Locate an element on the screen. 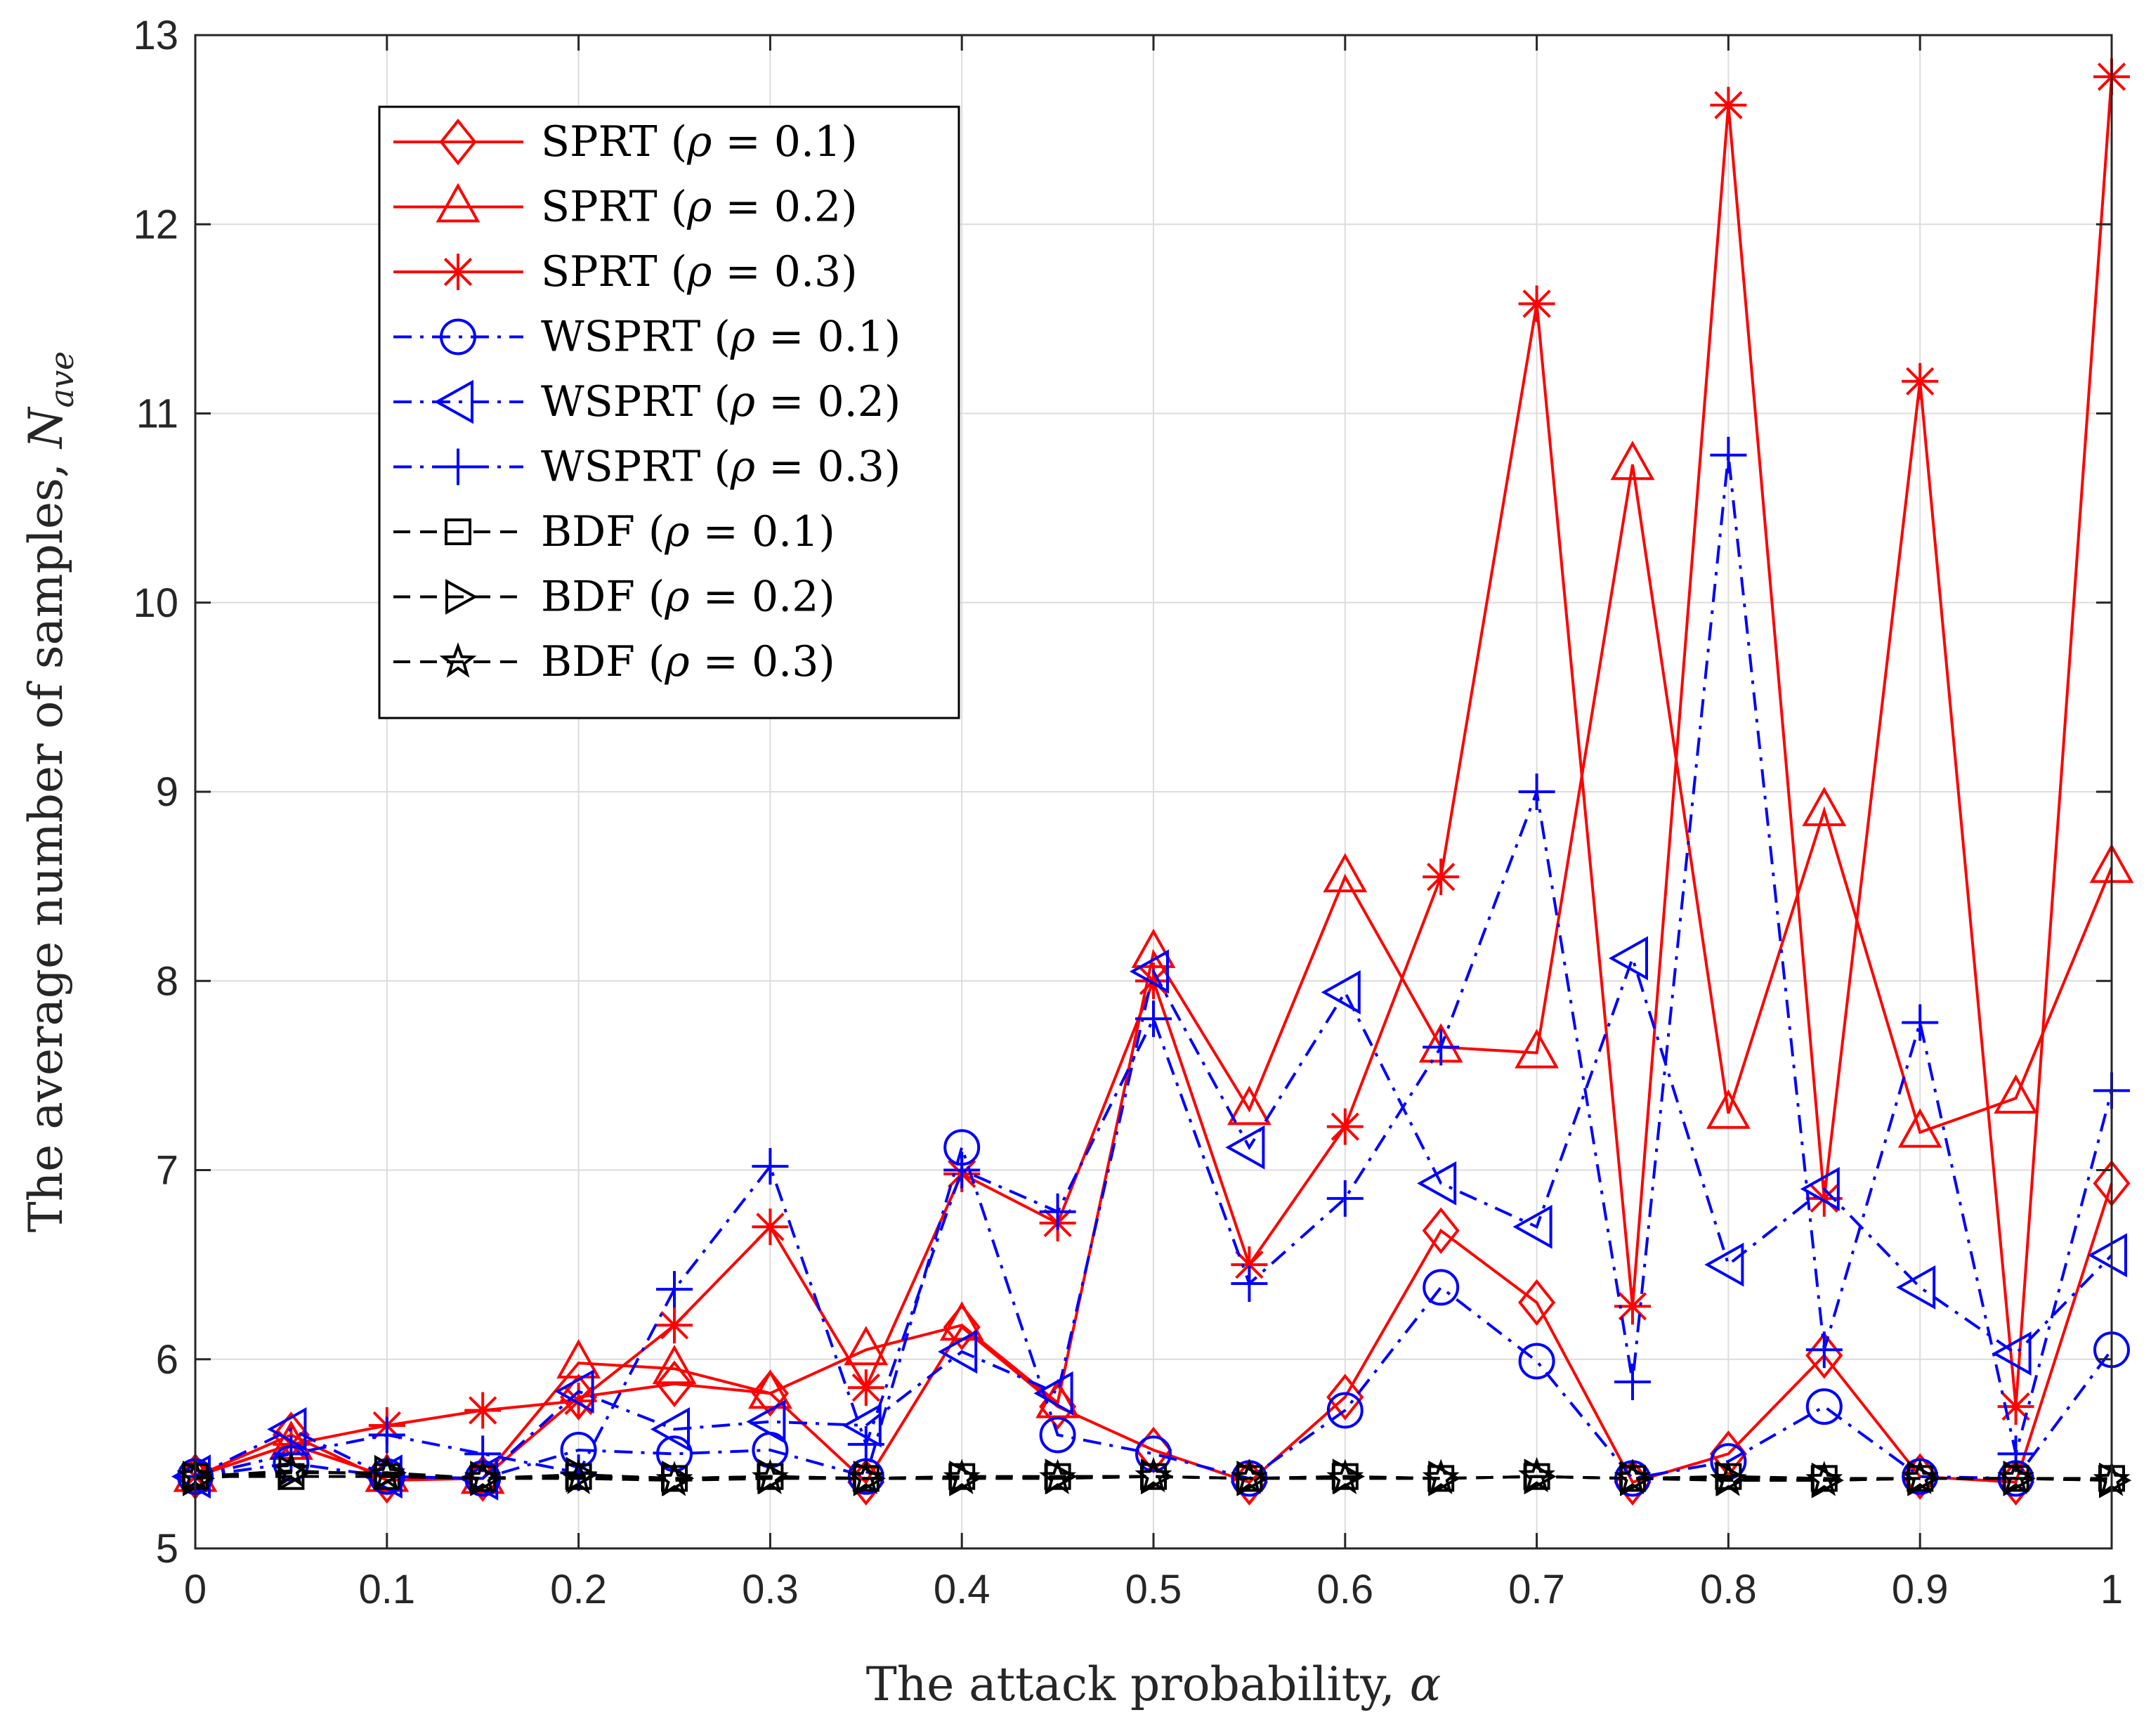 This screenshot has height=1736, width=2151. y-tick-label: 6 is located at coordinates (167, 1360).